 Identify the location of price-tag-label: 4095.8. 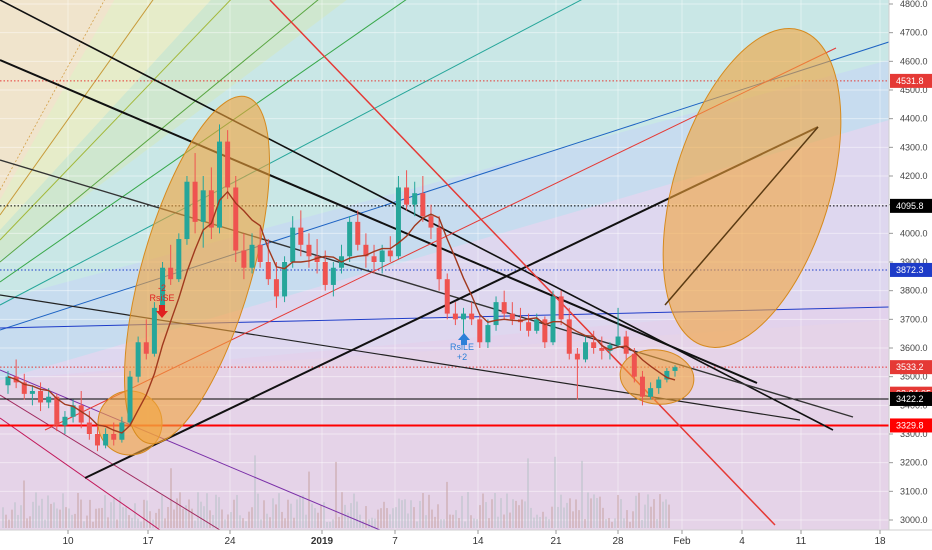
(910, 206).